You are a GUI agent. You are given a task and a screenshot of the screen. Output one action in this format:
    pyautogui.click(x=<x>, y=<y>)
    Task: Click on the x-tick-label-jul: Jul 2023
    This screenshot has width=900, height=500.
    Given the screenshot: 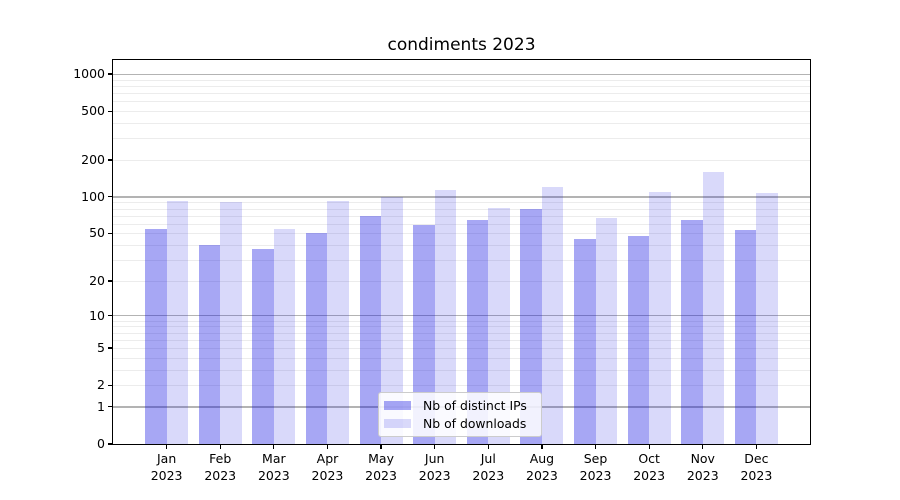 What is the action you would take?
    pyautogui.click(x=488, y=467)
    